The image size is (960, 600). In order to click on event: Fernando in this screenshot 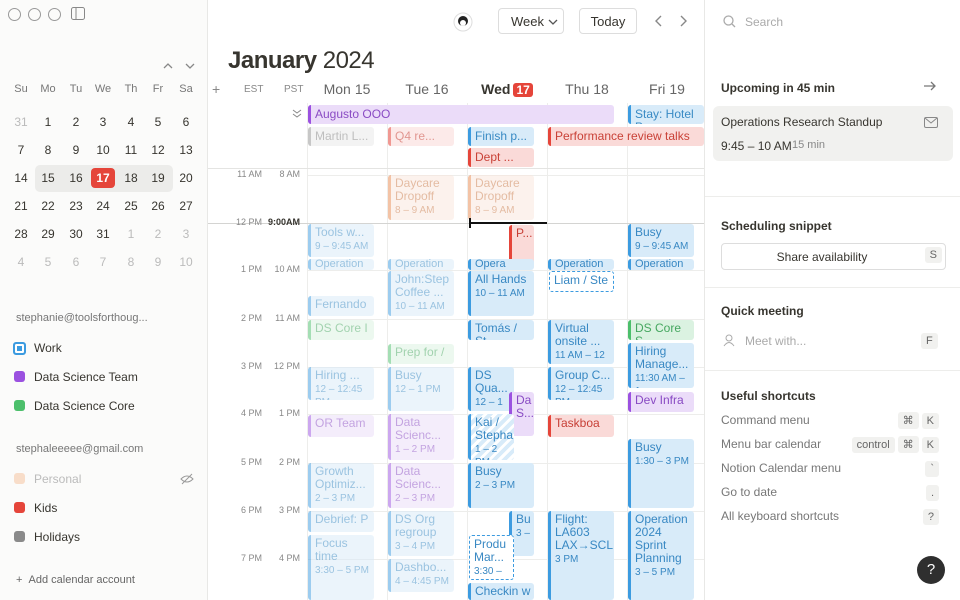, I will do `click(341, 306)`.